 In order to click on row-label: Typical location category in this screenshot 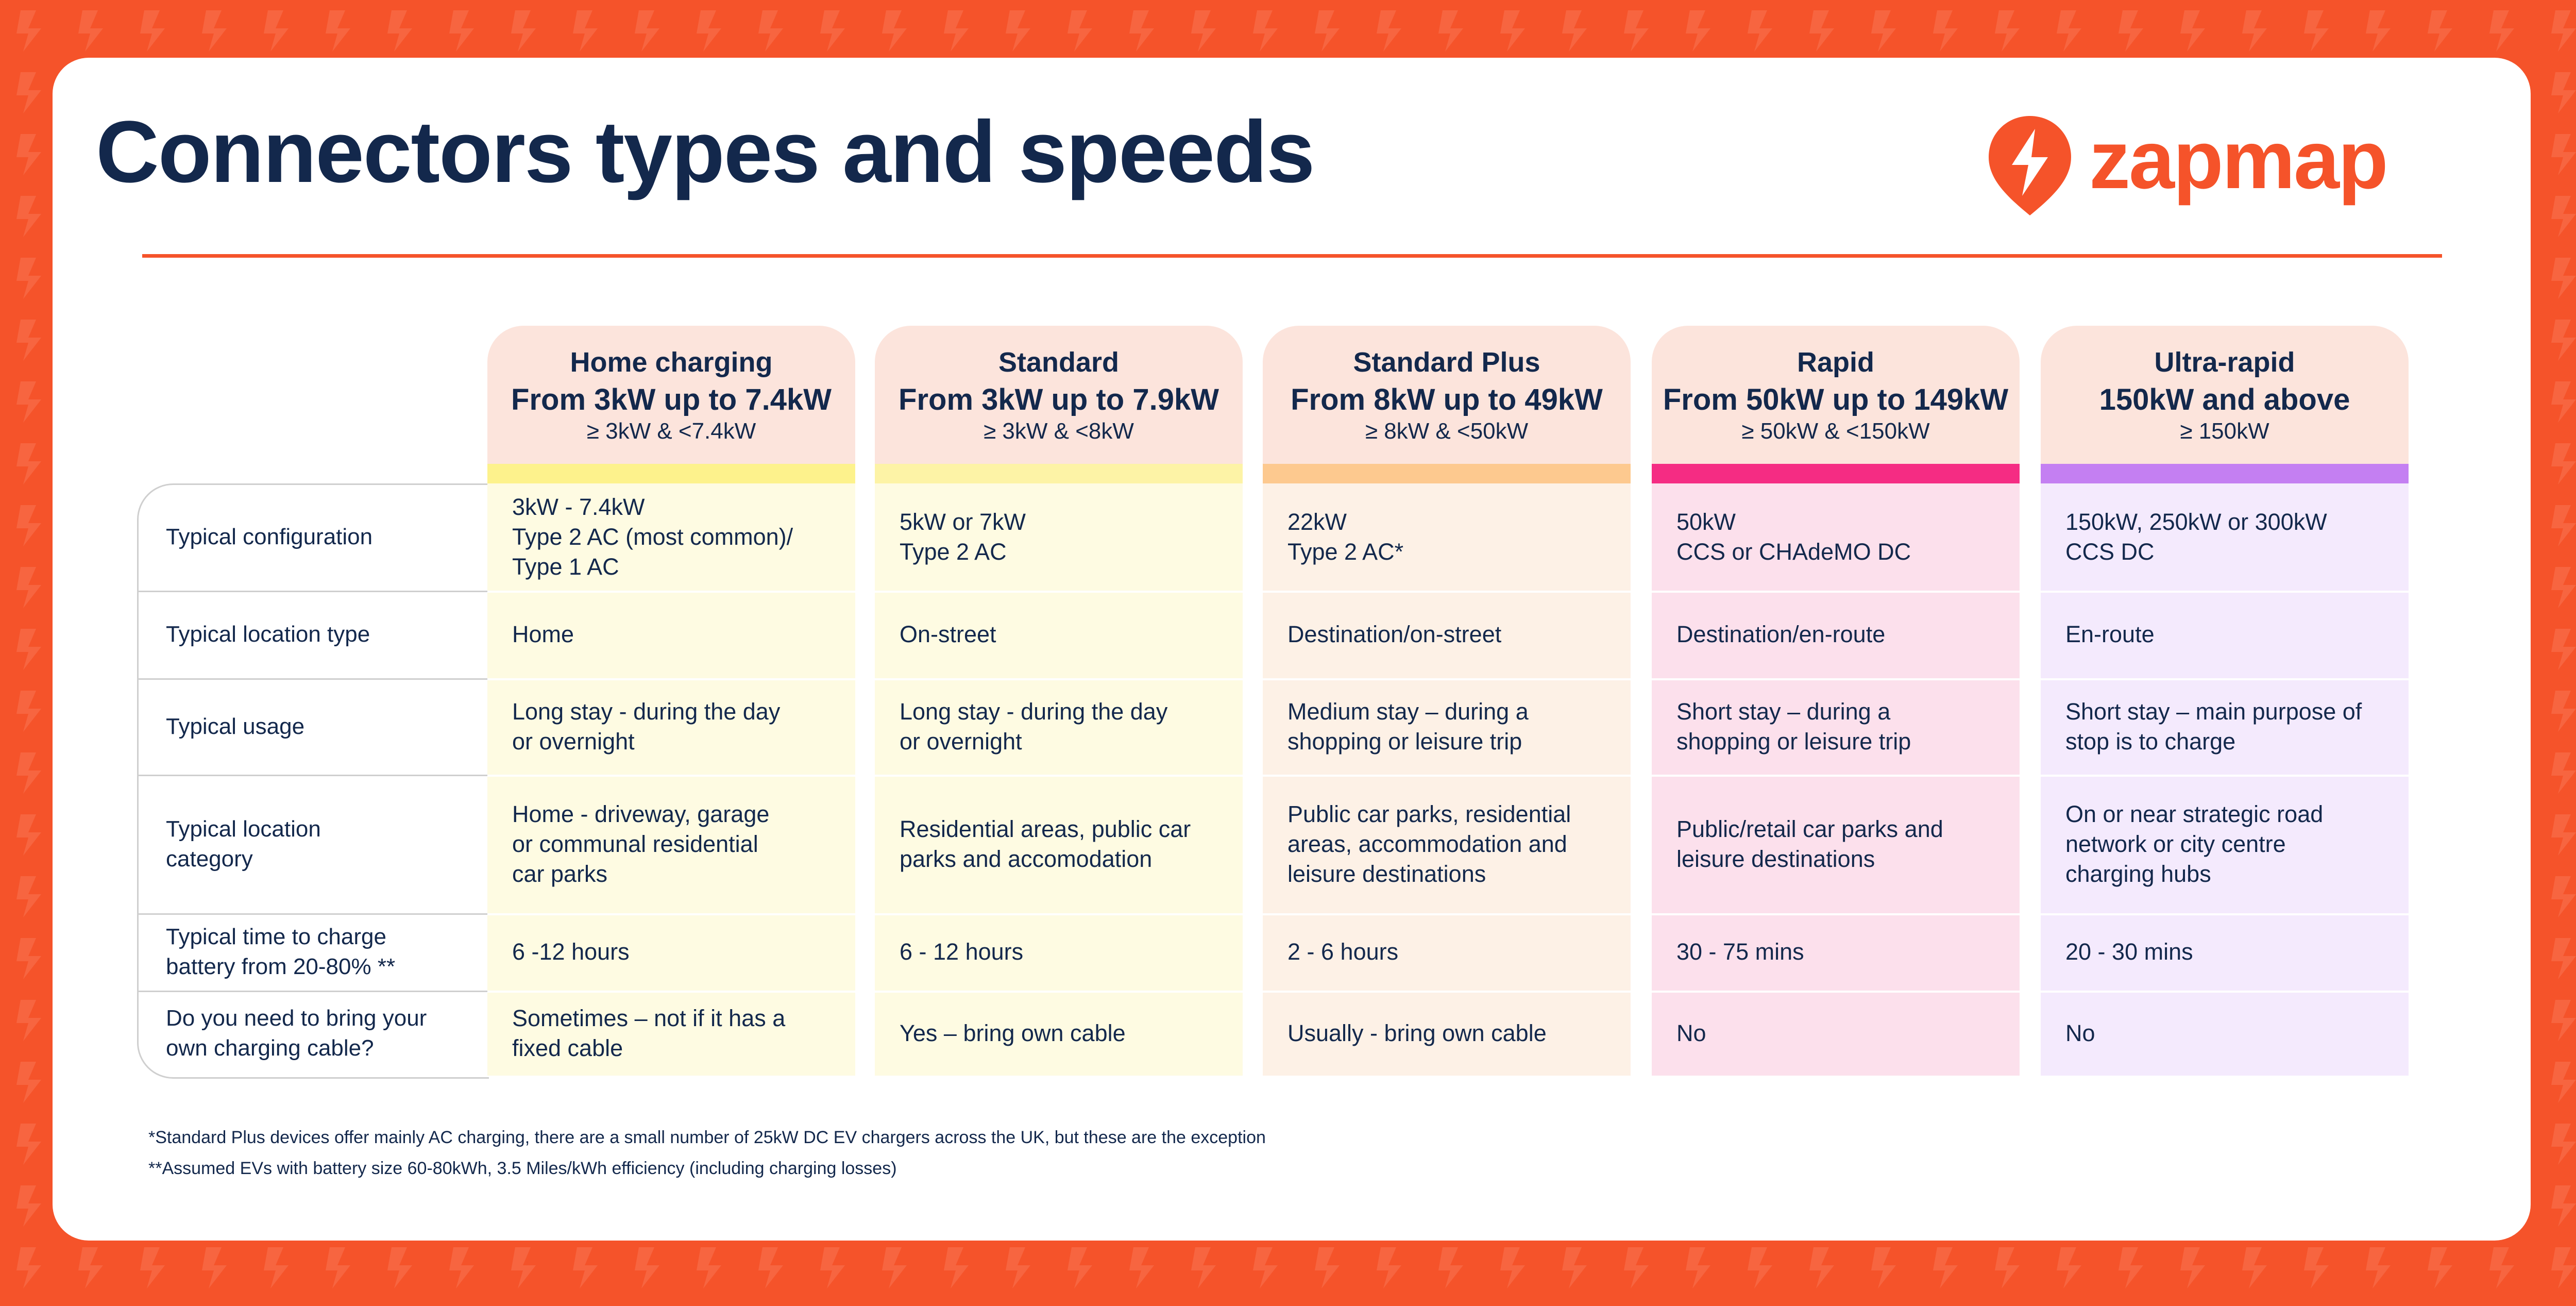, I will do `click(244, 844)`.